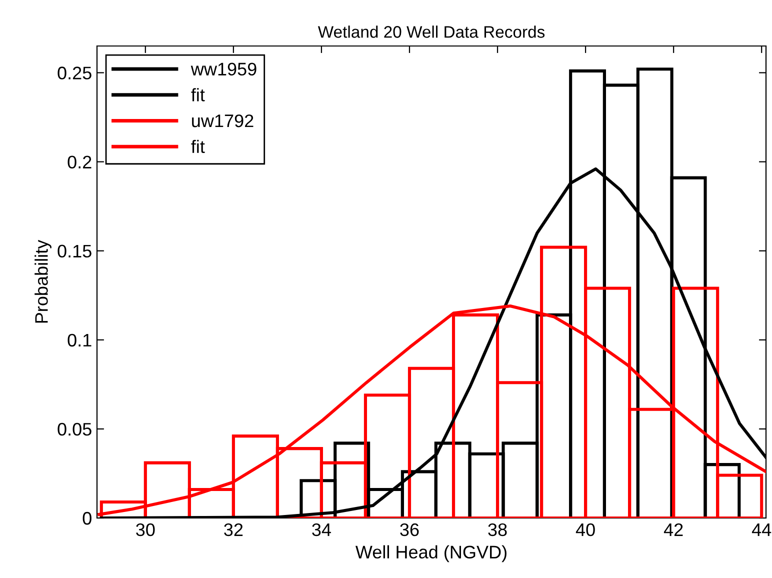 Image resolution: width=772 pixels, height=578 pixels. Describe the element at coordinates (75, 251) in the screenshot. I see `y-tick-label: 0.15` at that location.